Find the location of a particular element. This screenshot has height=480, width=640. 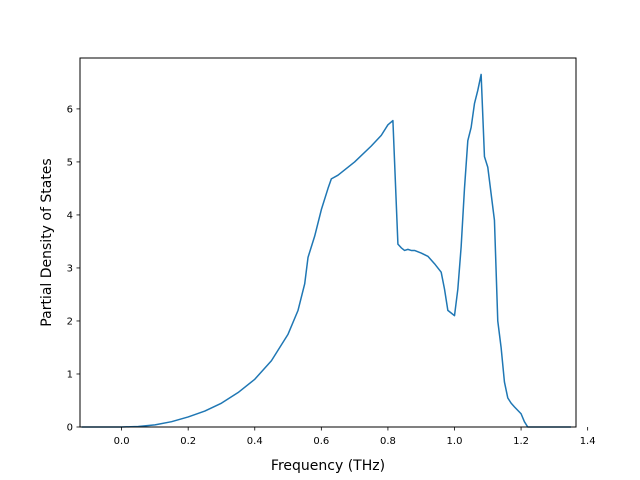

x-tick-label: 0.0 is located at coordinates (122, 441).